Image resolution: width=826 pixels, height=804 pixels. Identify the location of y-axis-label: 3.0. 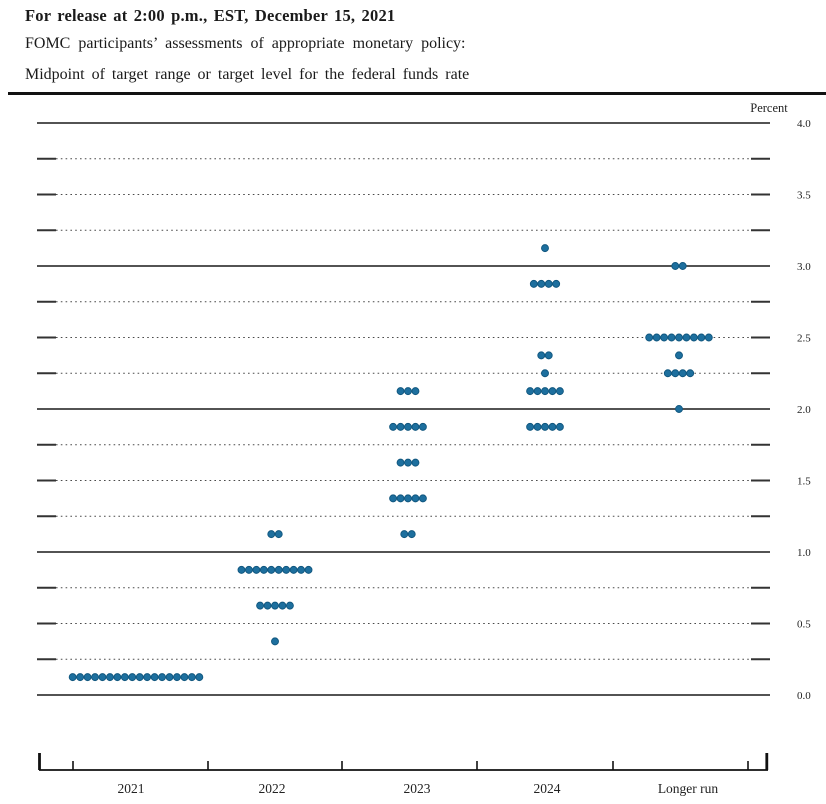
(804, 267).